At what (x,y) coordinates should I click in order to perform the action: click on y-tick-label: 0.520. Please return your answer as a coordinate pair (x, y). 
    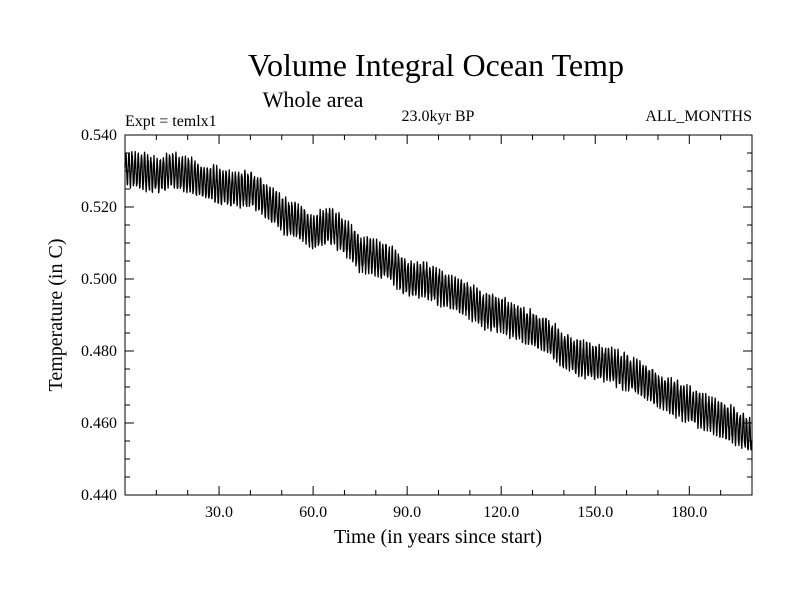
    Looking at the image, I should click on (99, 207).